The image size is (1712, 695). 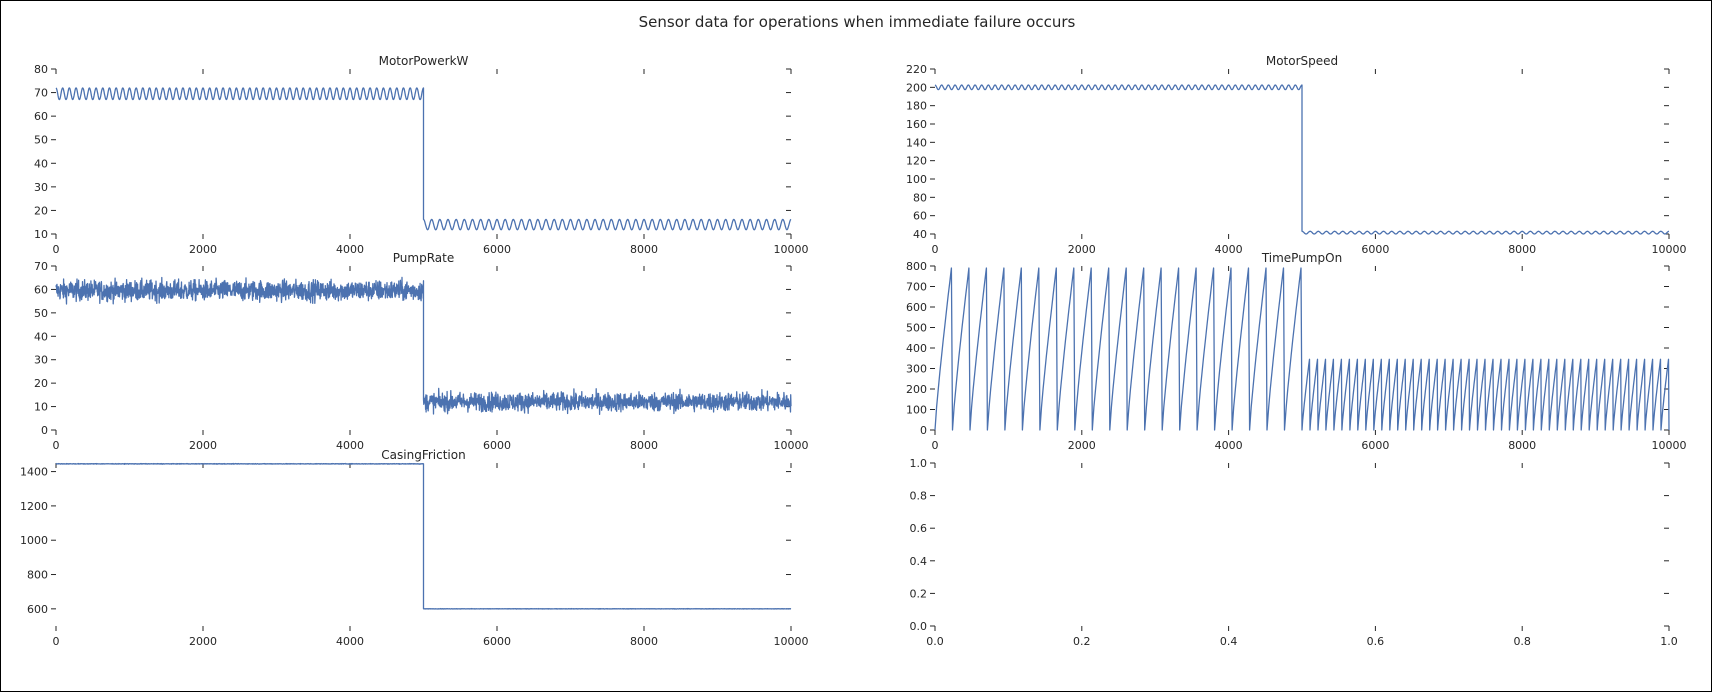 What do you see at coordinates (1301, 258) in the screenshot?
I see `subplot-title: TimePumpOn` at bounding box center [1301, 258].